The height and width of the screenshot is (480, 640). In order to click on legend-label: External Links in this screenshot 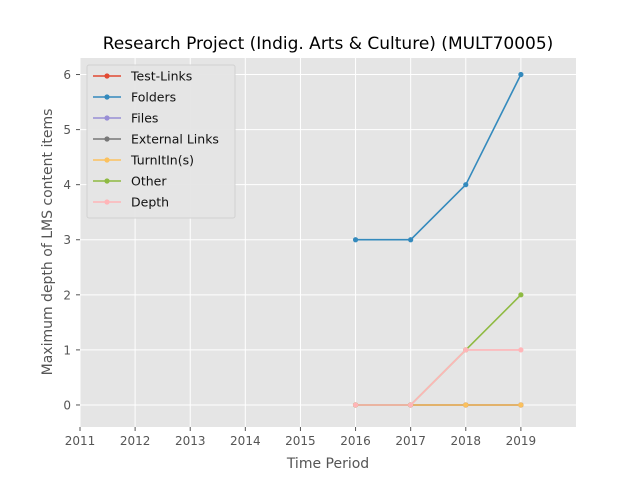, I will do `click(175, 139)`.